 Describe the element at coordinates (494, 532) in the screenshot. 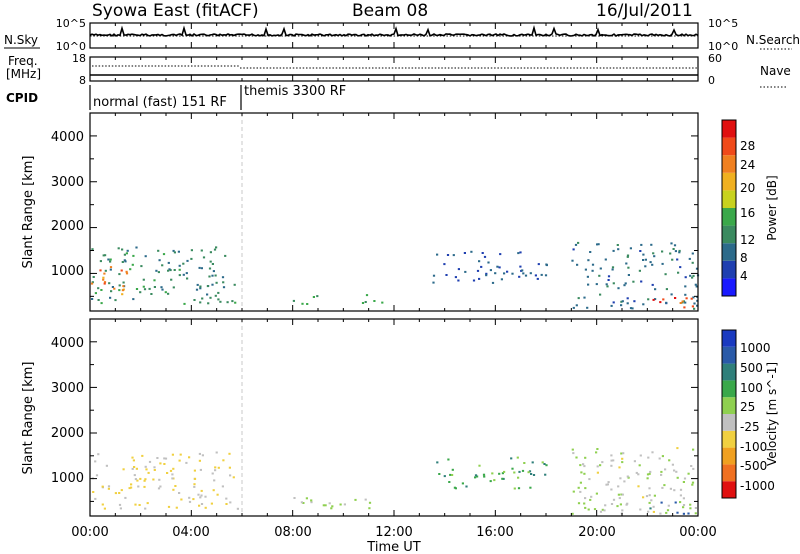

I see `xtick-1600: 16:00` at that location.